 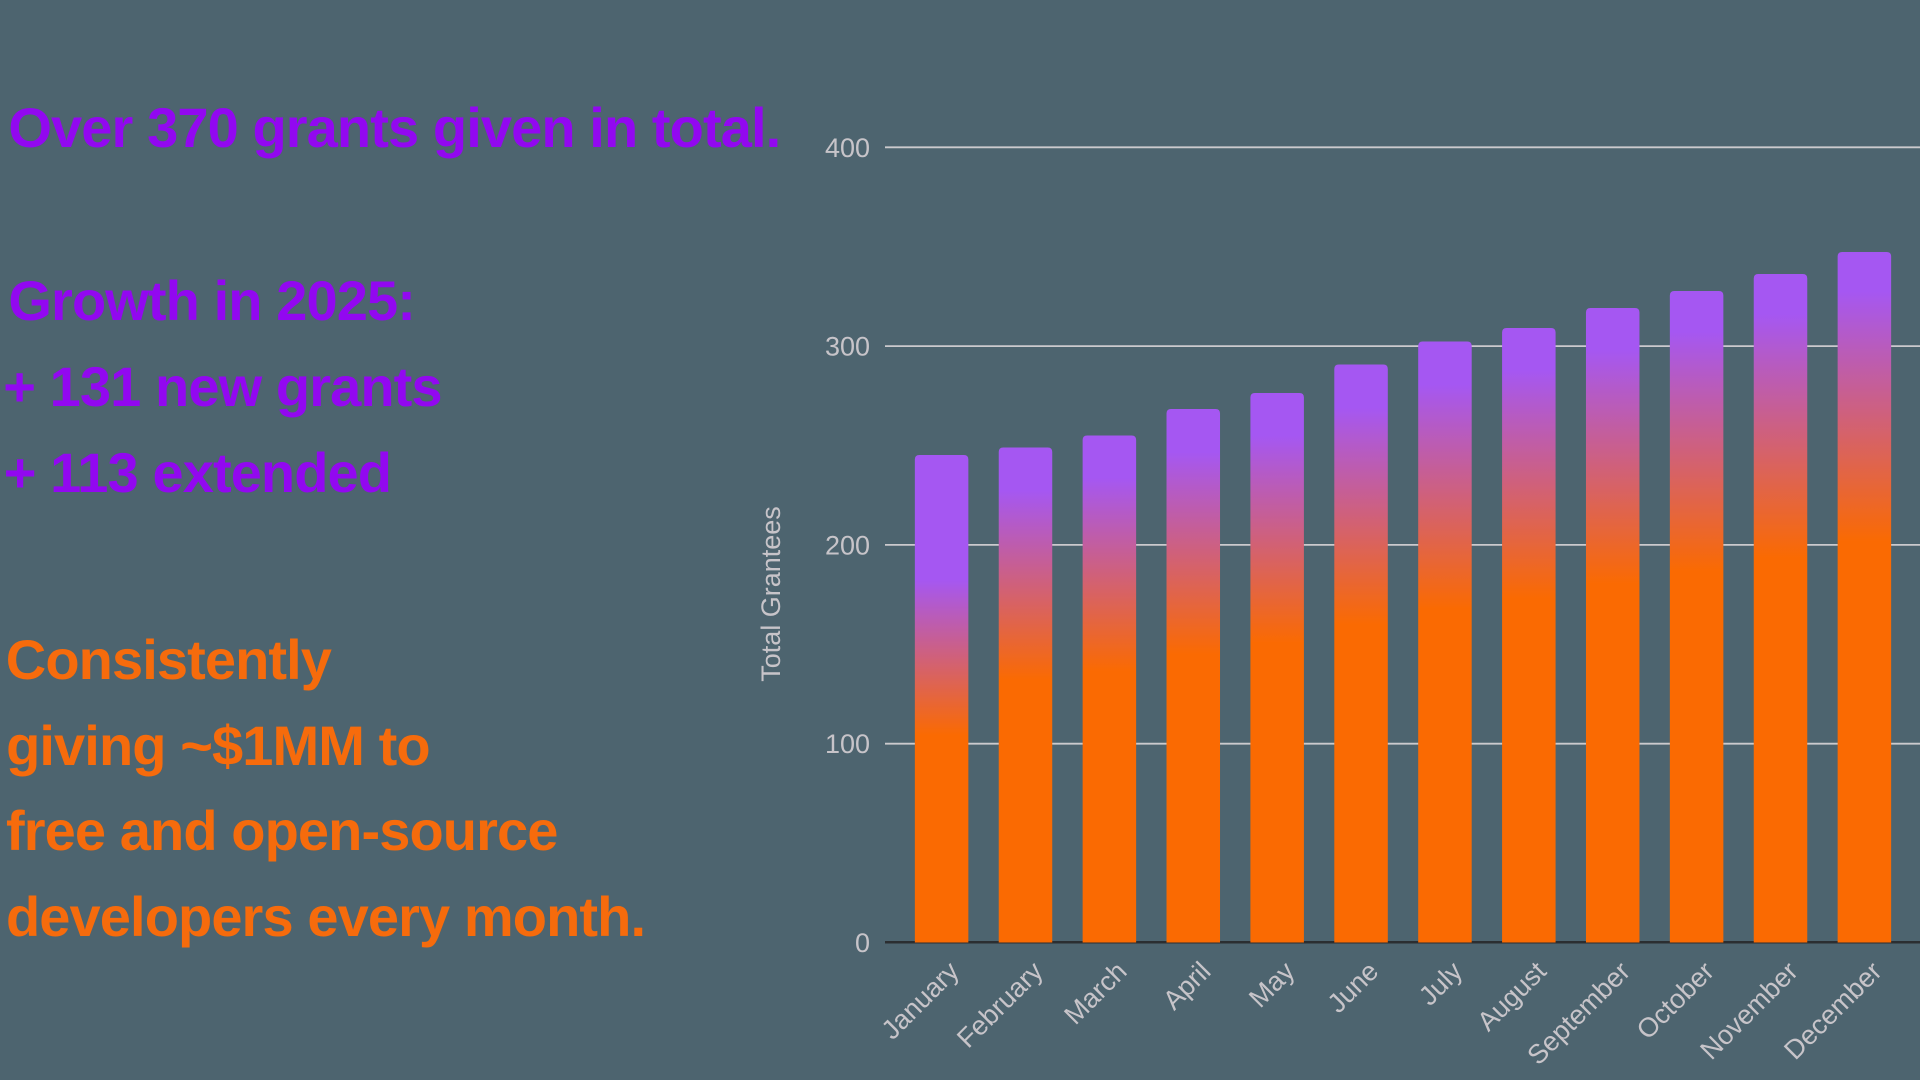 I want to click on svg-text: March, so click(x=1095, y=993).